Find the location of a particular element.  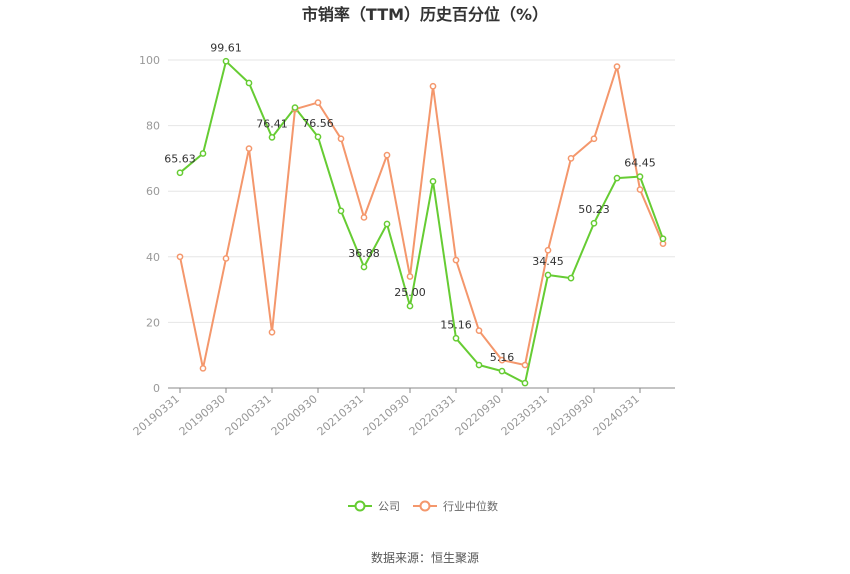

y-tick-label: 40 is located at coordinates (153, 257).